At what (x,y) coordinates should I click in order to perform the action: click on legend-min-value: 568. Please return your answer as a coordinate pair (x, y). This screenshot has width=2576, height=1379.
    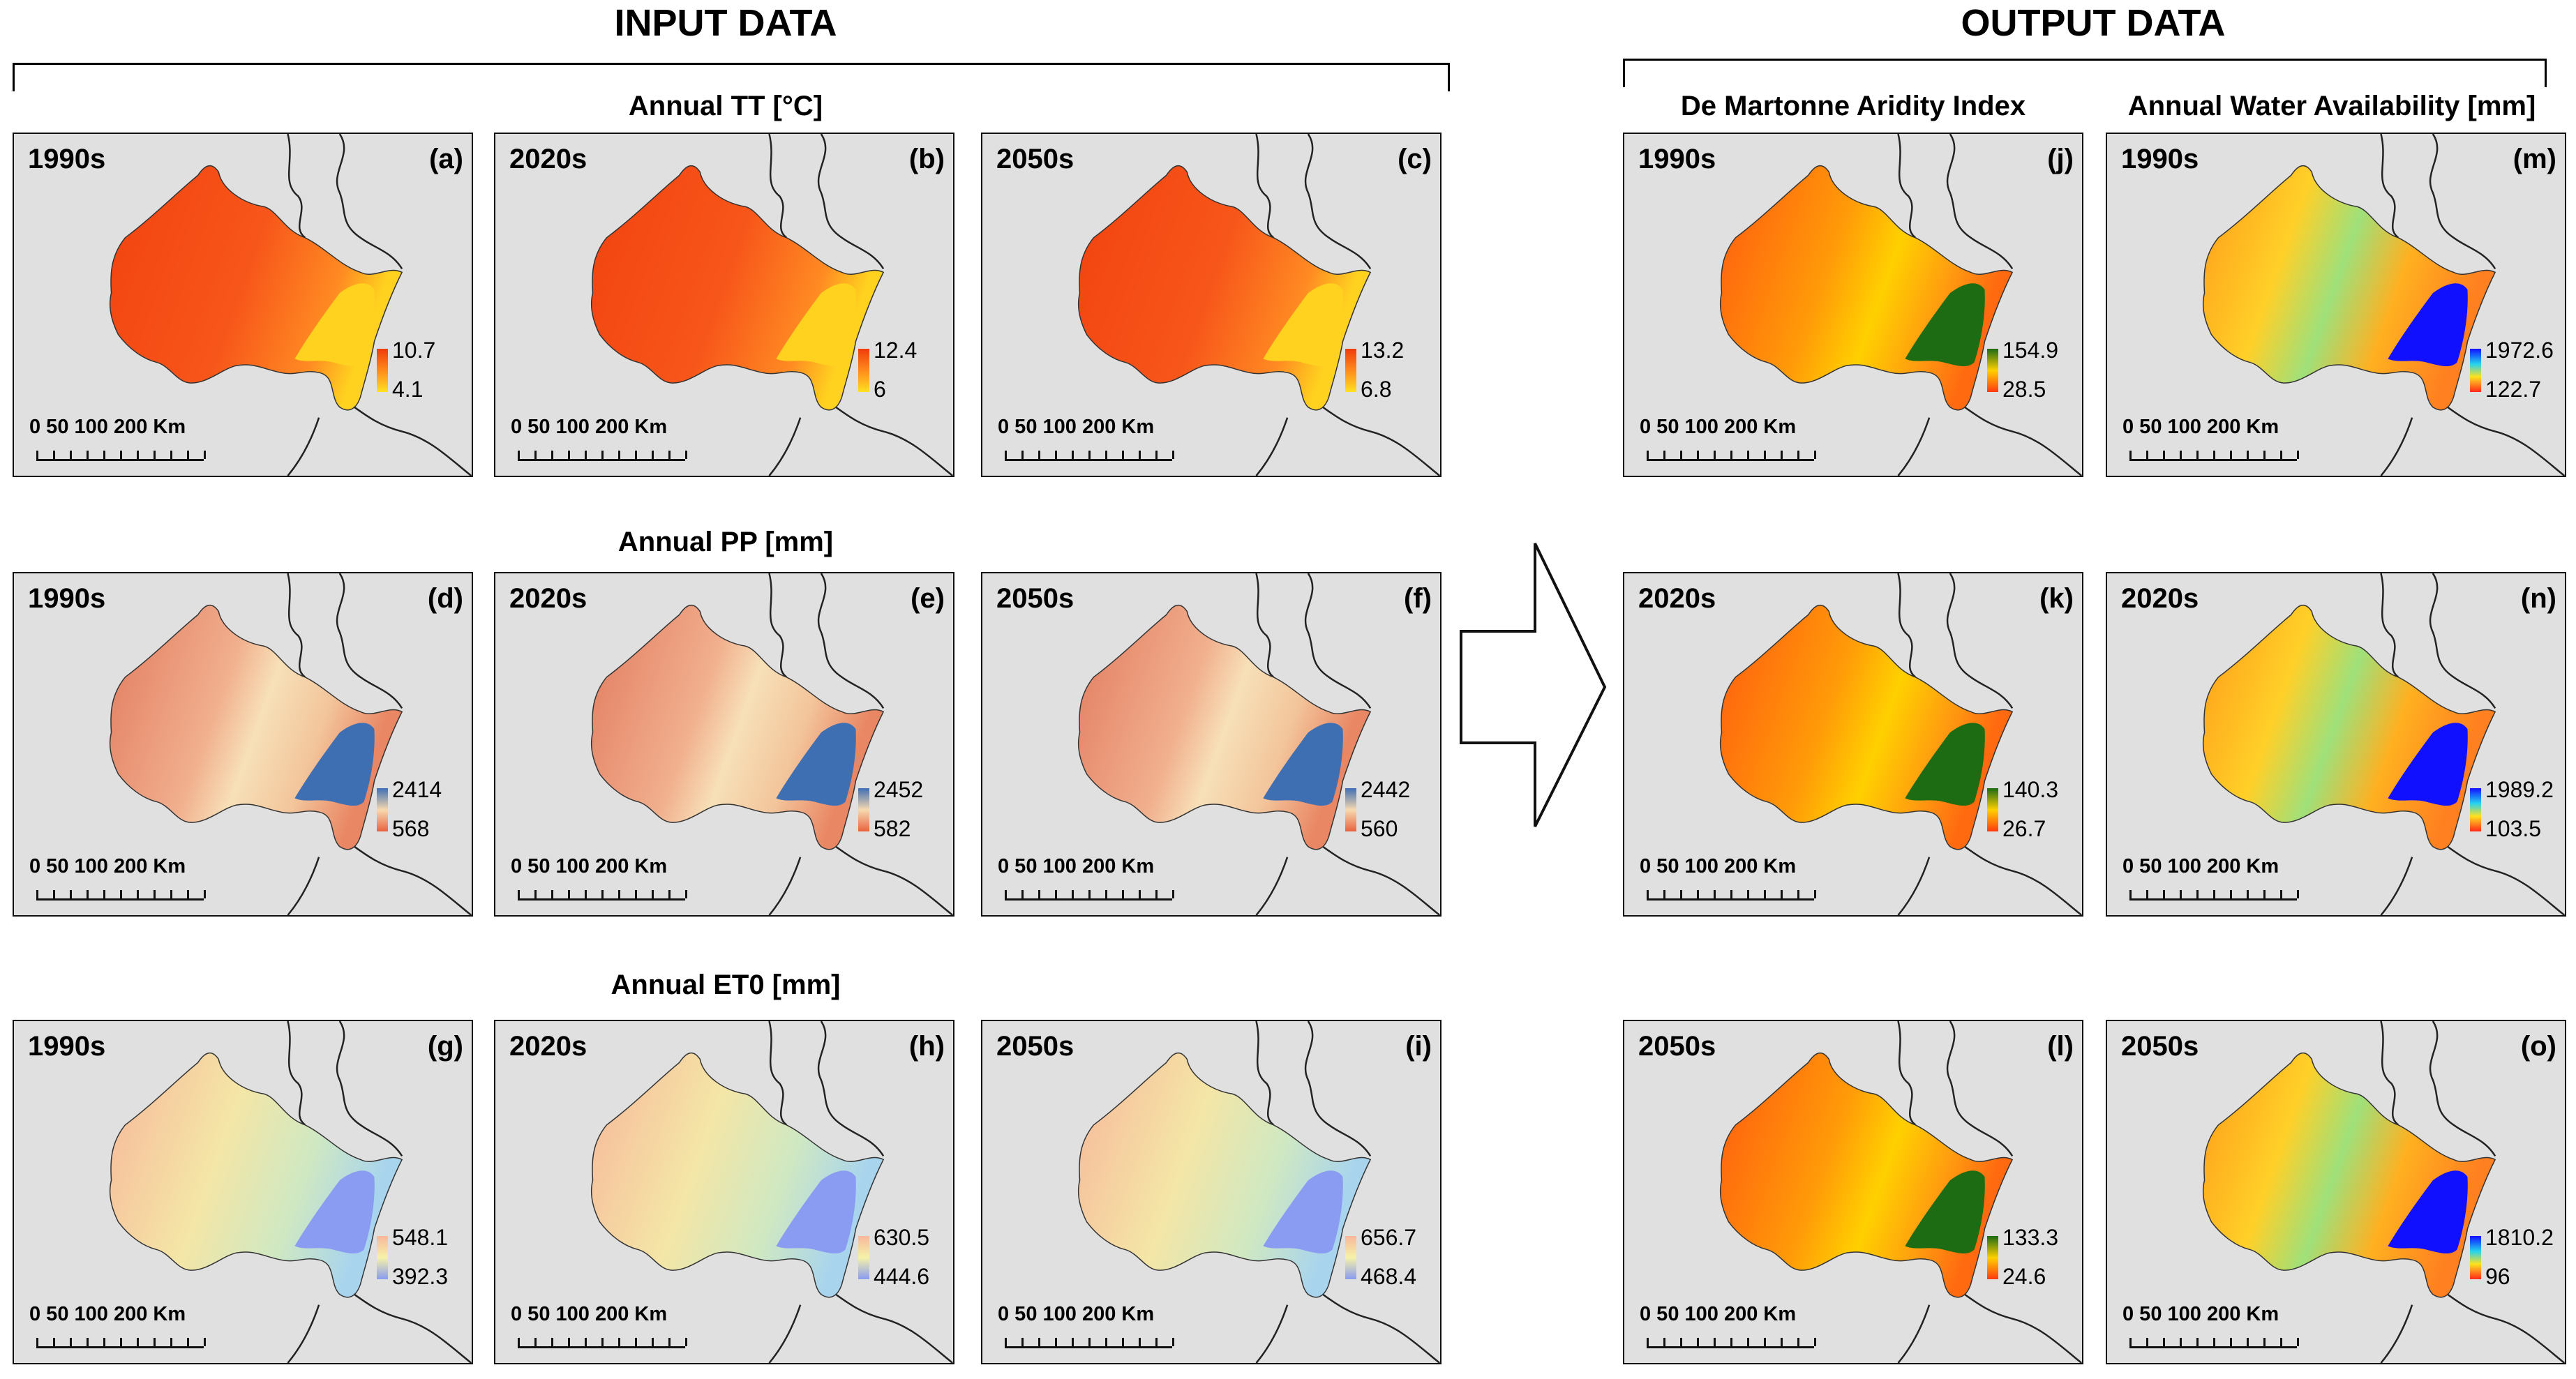
    Looking at the image, I should click on (411, 828).